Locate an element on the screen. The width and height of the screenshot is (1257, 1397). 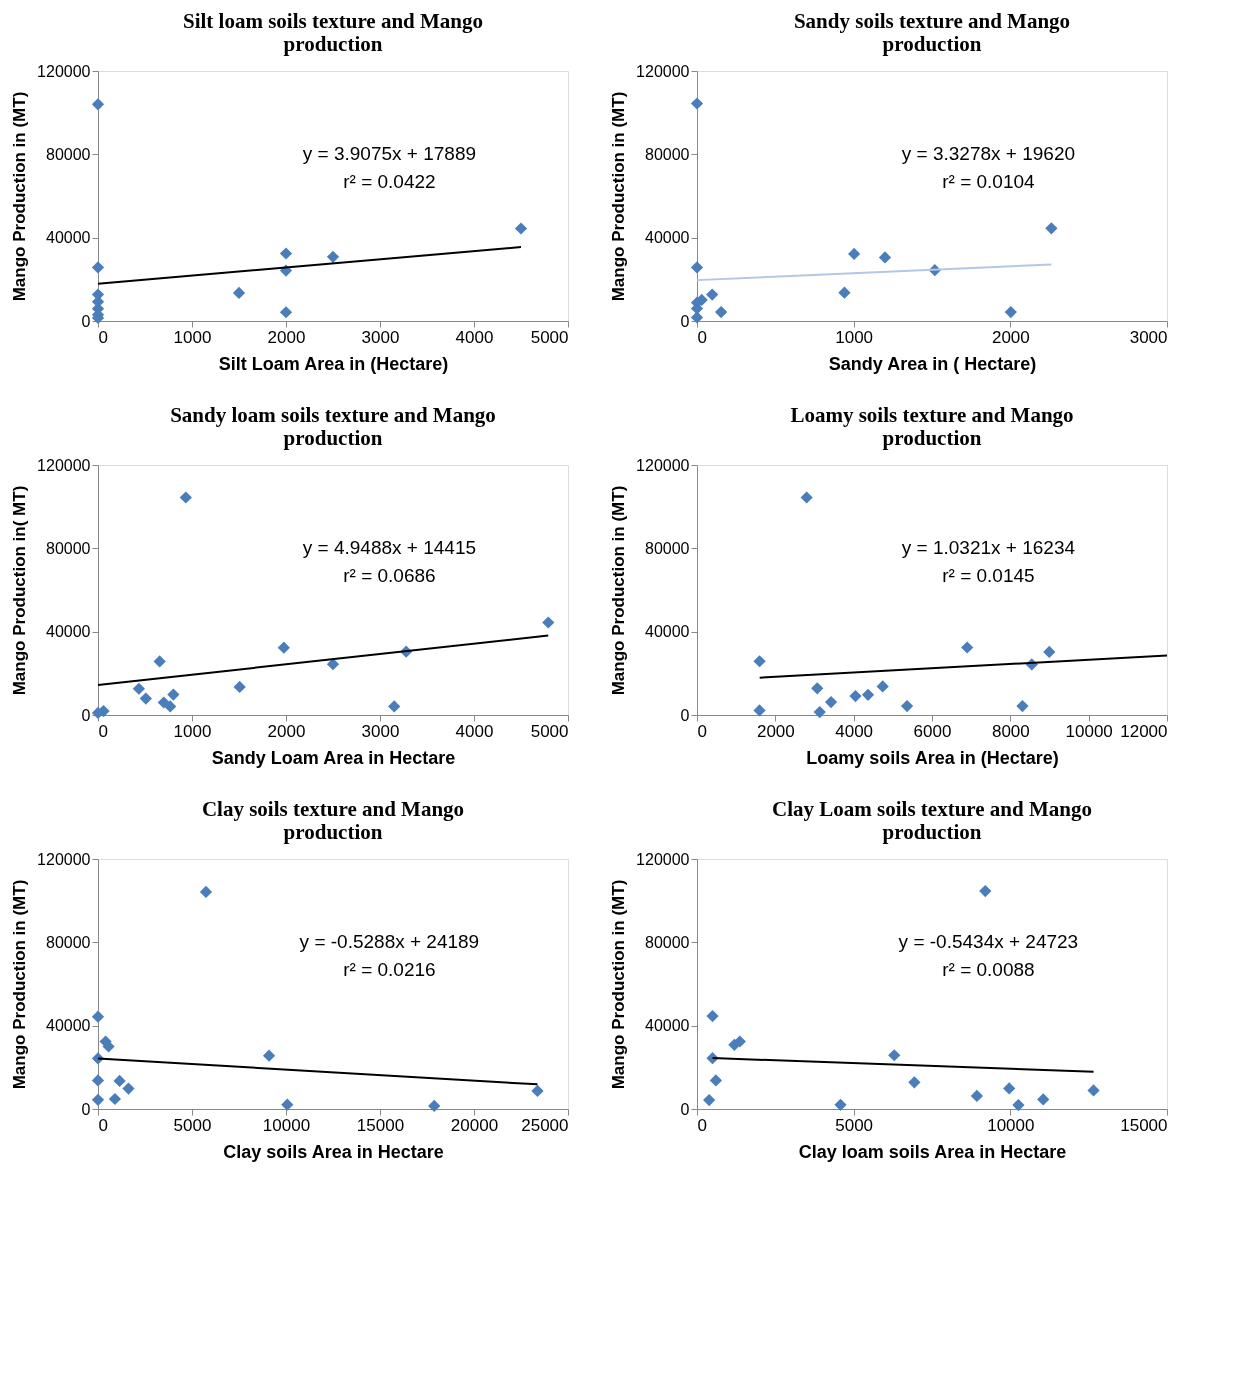
annotation: y = 3.9075x + 17889 is located at coordinates (389, 153).